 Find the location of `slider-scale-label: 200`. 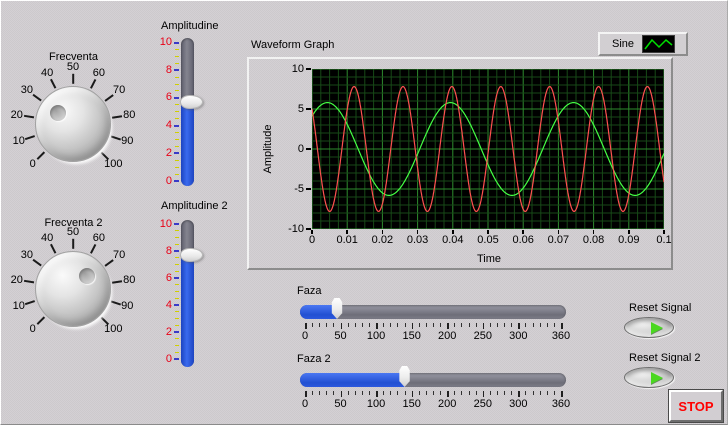

slider-scale-label: 200 is located at coordinates (447, 336).